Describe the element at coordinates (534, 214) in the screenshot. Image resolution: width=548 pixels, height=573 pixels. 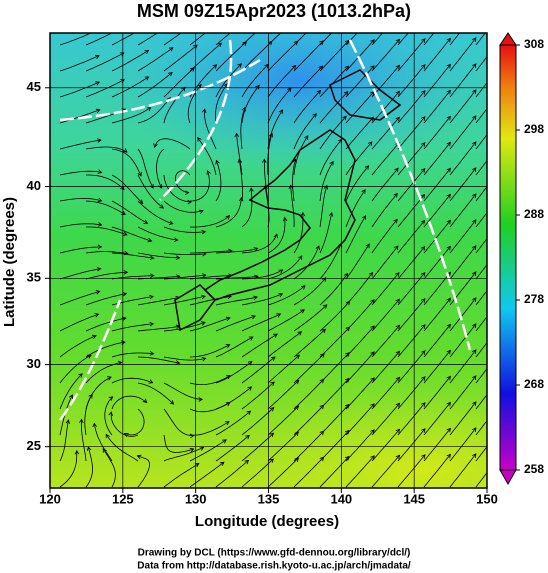
I see `colorbar-tick-label: 288` at that location.